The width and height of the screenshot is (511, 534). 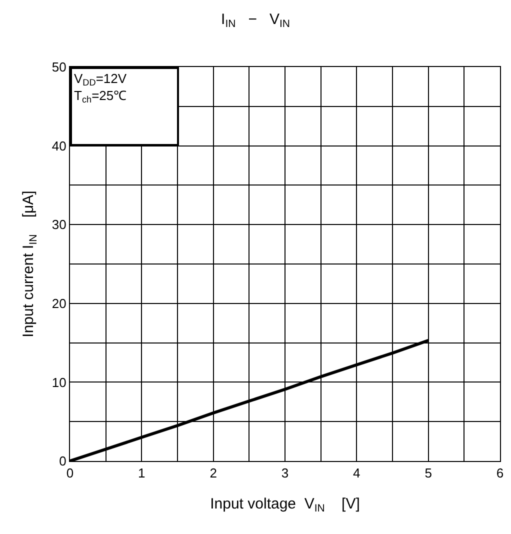 I want to click on x-tick-label: 1, so click(x=142, y=473).